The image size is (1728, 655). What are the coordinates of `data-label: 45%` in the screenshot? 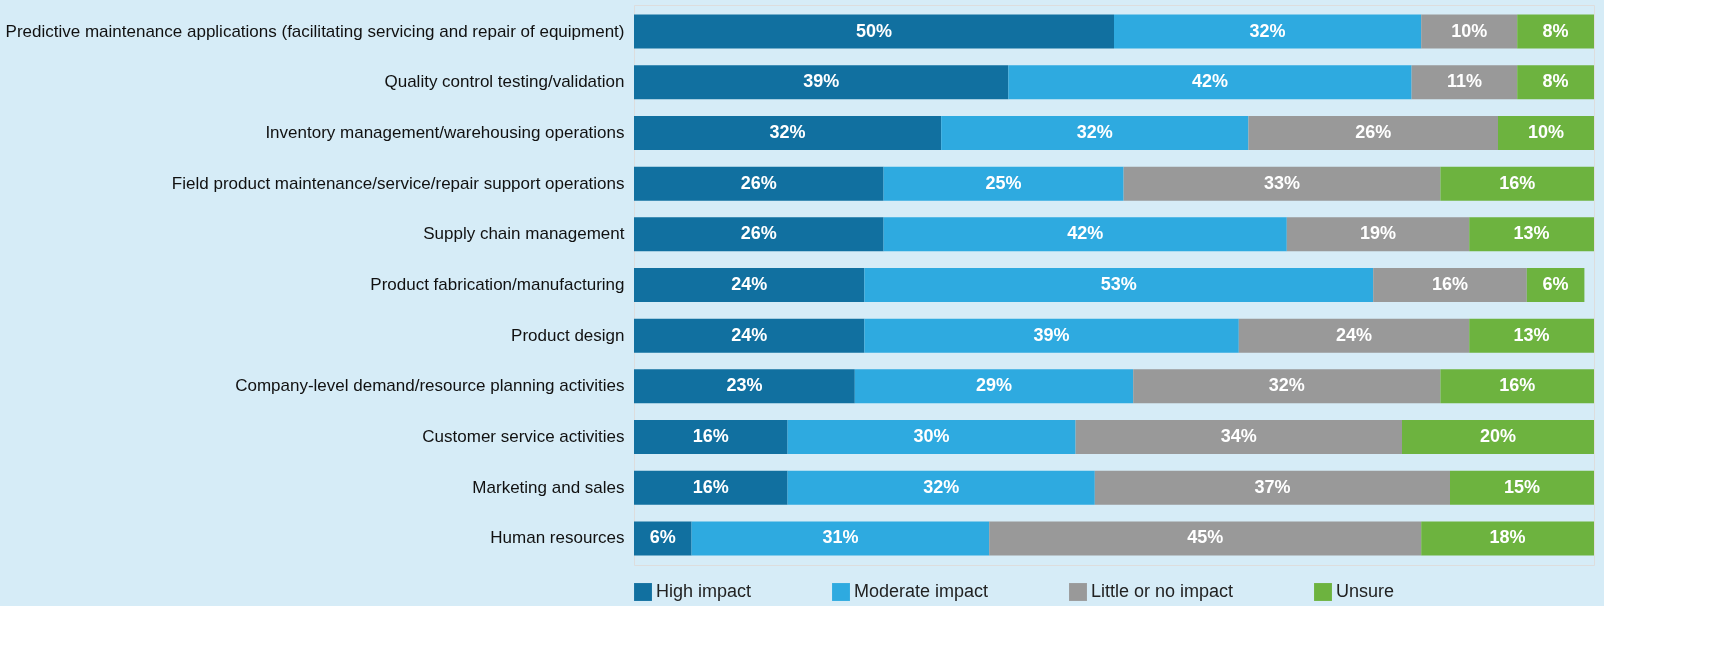 It's located at (1205, 537).